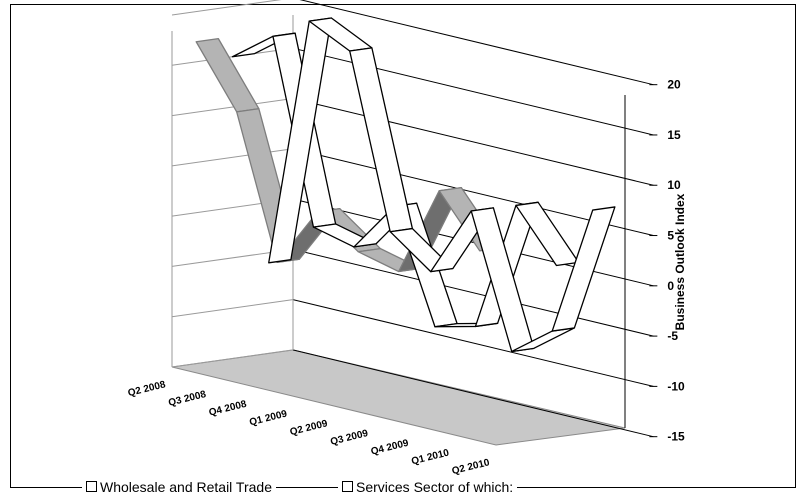 The image size is (804, 496). What do you see at coordinates (674, 135) in the screenshot?
I see `y-tick-label: 15` at bounding box center [674, 135].